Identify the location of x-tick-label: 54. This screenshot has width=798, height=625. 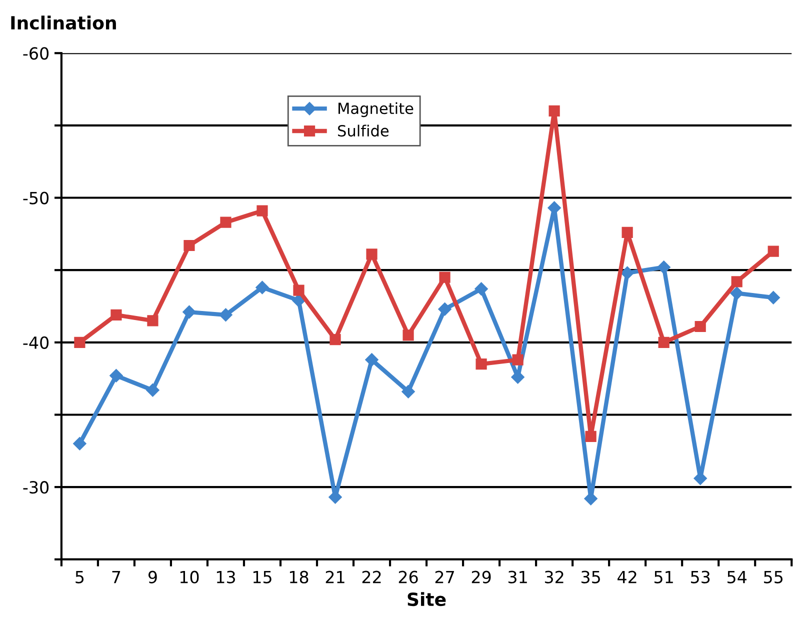
(737, 577).